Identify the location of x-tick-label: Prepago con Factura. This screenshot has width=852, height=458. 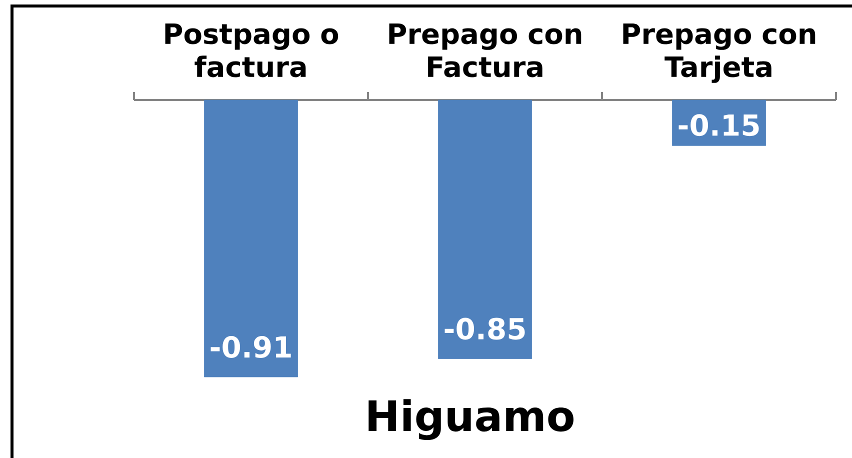
(485, 50).